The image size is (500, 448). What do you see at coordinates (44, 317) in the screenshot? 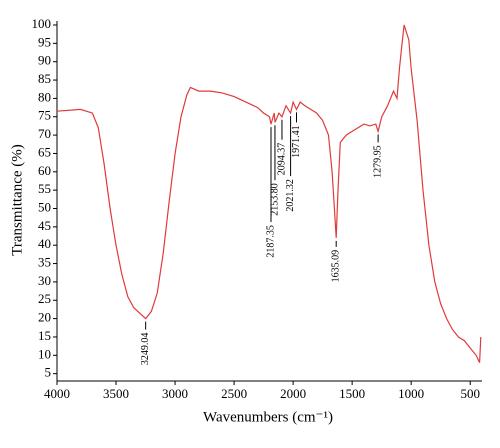
I see `y-tick-label: 20` at bounding box center [44, 317].